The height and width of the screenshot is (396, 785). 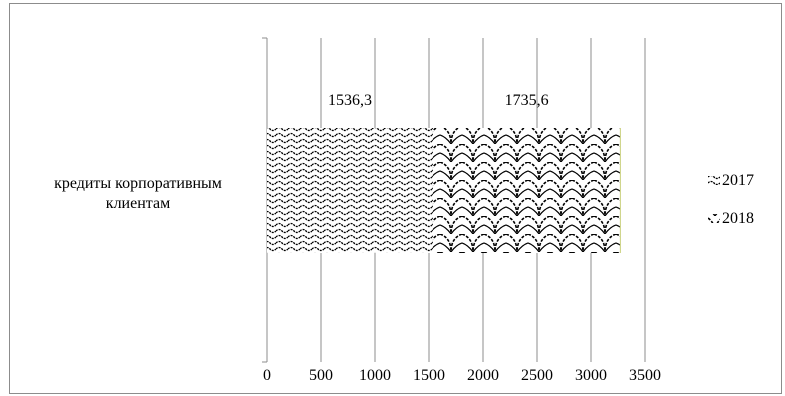 What do you see at coordinates (350, 190) in the screenshot?
I see `bar-2017` at bounding box center [350, 190].